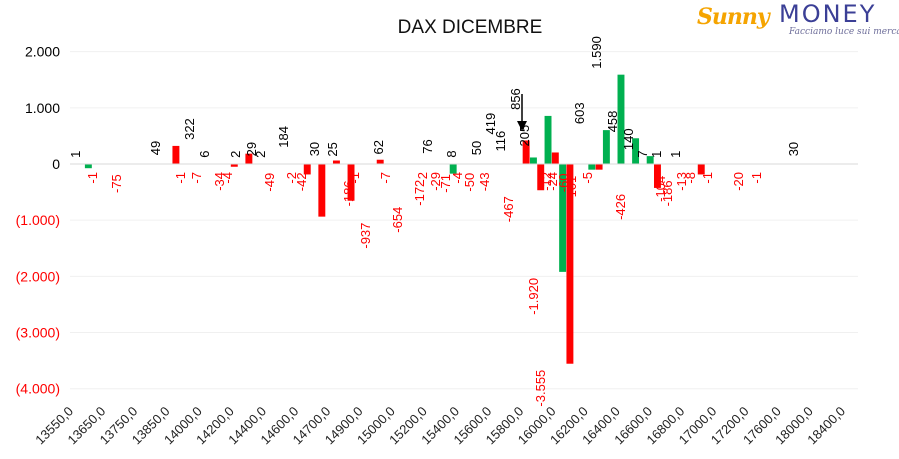 The height and width of the screenshot is (459, 899). Describe the element at coordinates (469, 182) in the screenshot. I see `data-label: -50` at that location.